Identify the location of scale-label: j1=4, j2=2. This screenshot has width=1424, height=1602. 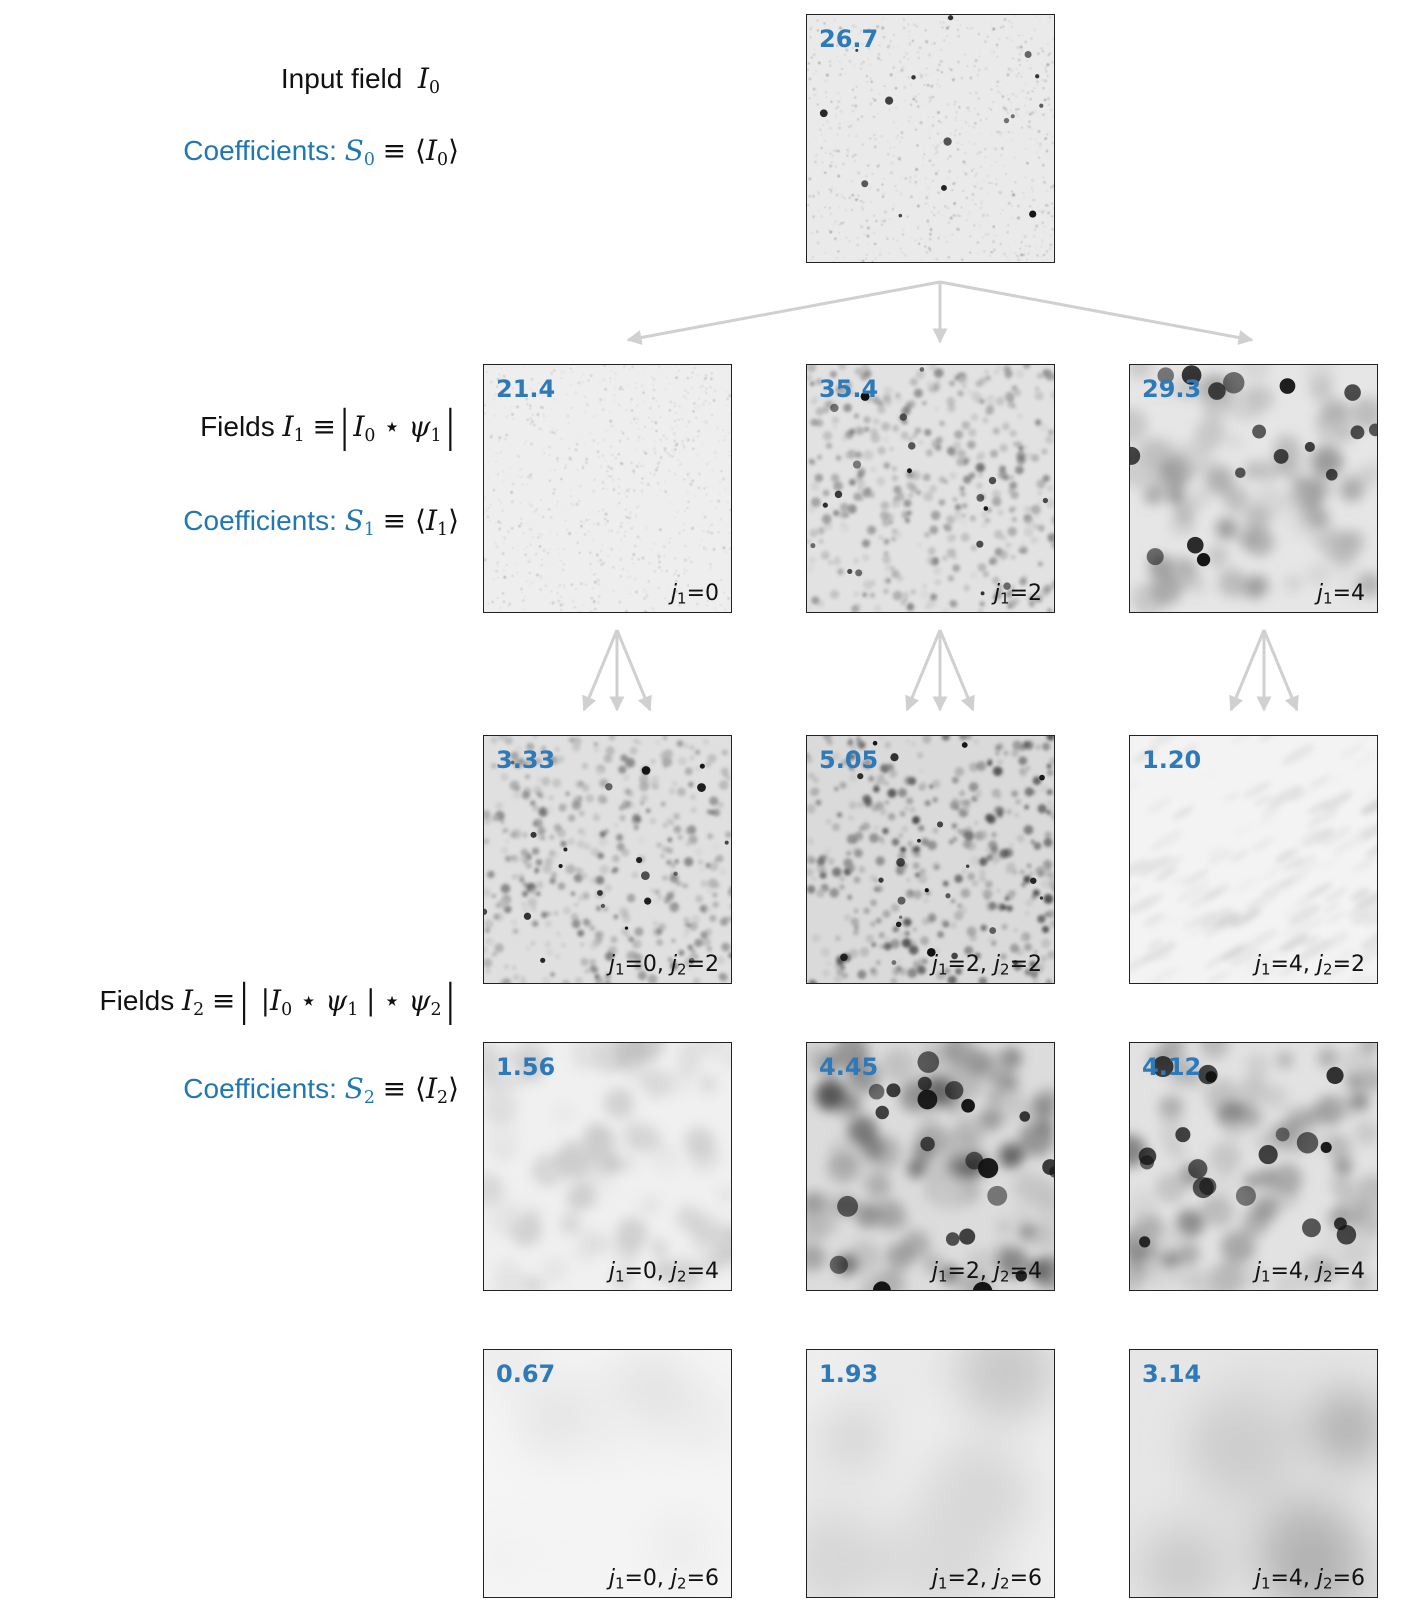
(1309, 965).